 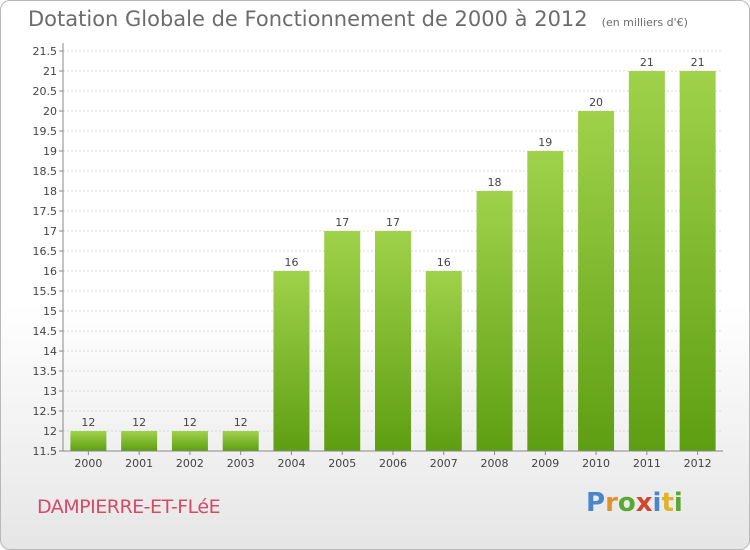 I want to click on bar-2000, so click(x=88, y=441).